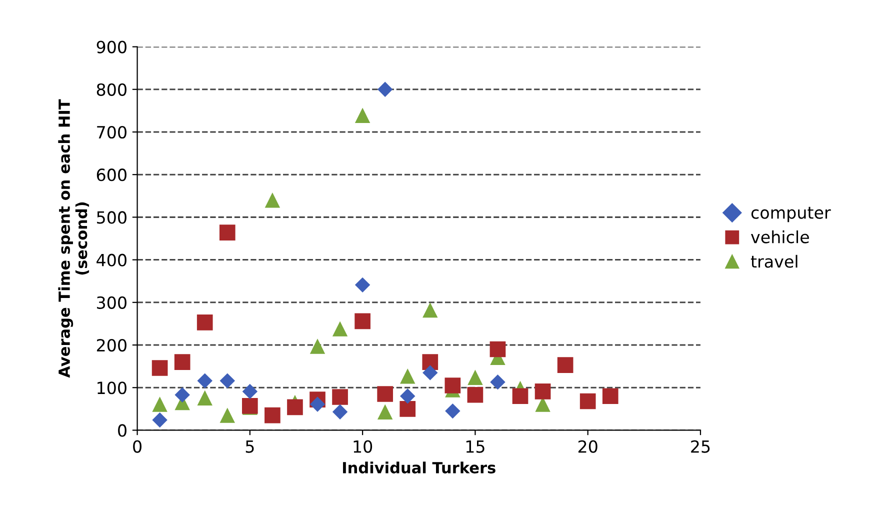 This screenshot has width=880, height=514. Describe the element at coordinates (111, 175) in the screenshot. I see `y-tick-label: 600` at that location.